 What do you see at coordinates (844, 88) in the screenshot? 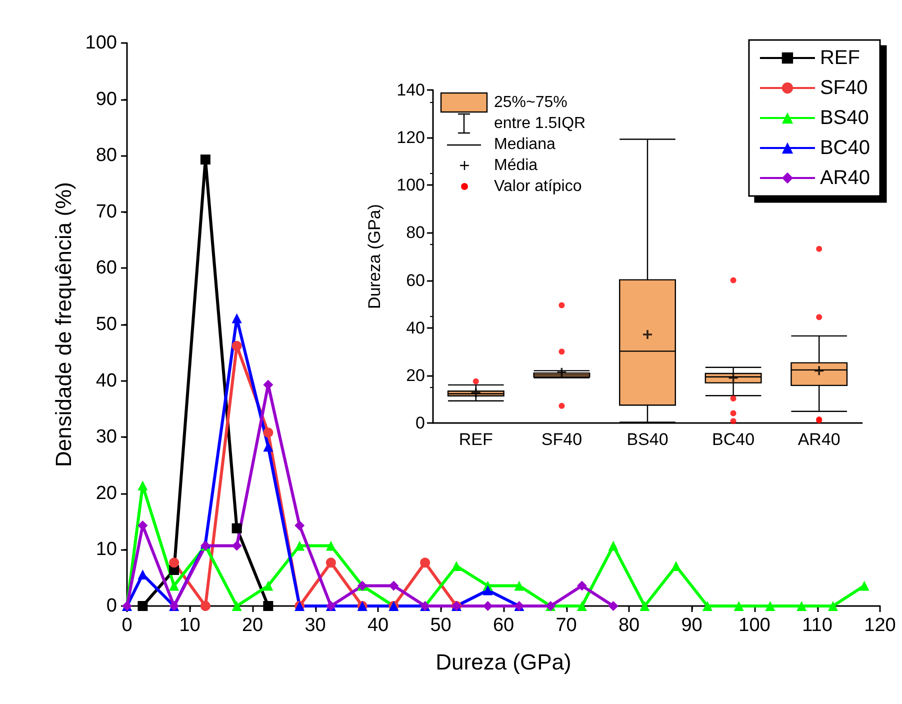
I see `legend-label: SF40` at bounding box center [844, 88].